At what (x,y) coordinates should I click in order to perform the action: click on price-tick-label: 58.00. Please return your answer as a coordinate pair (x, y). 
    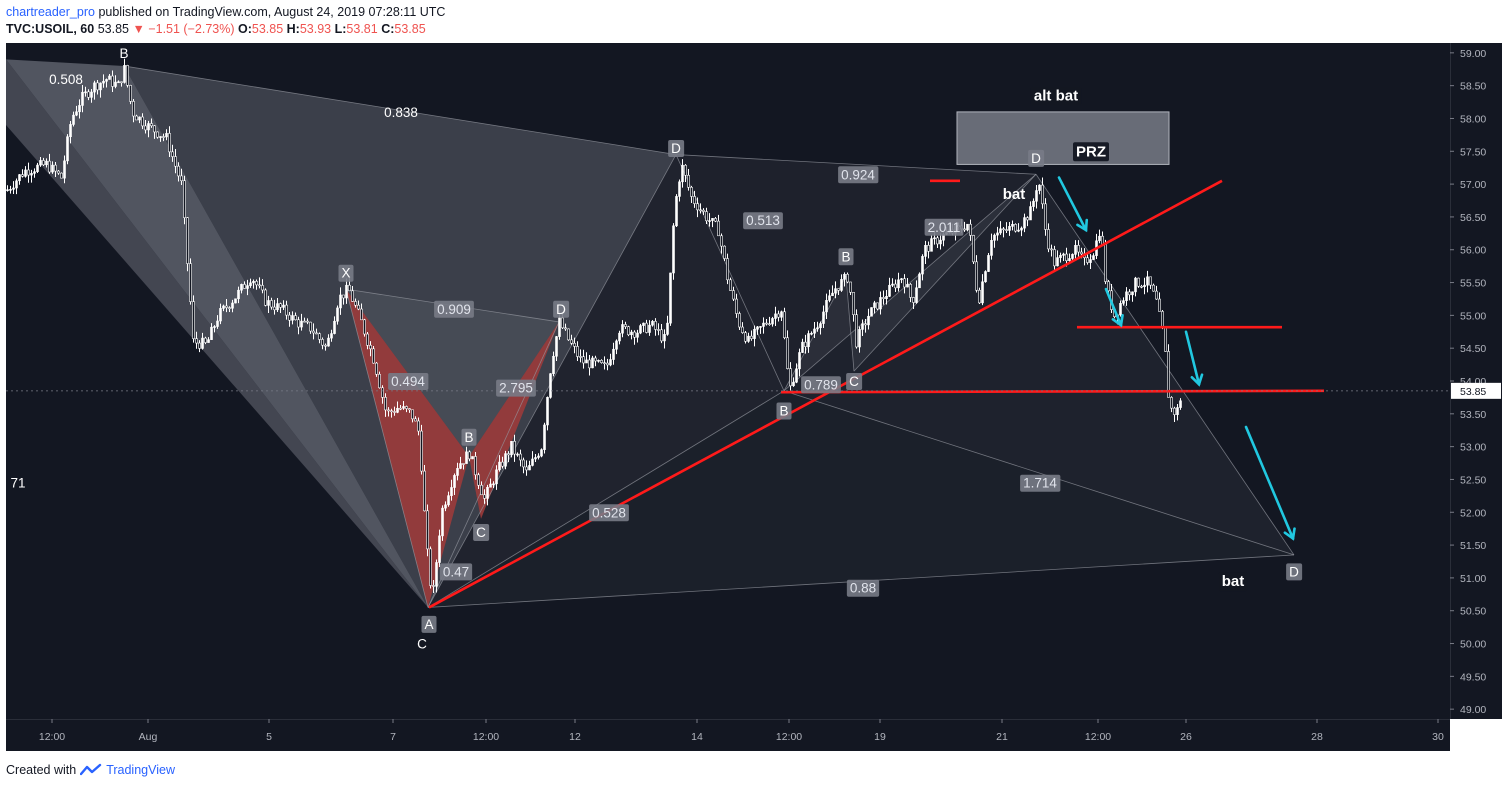
    Looking at the image, I should click on (1473, 119).